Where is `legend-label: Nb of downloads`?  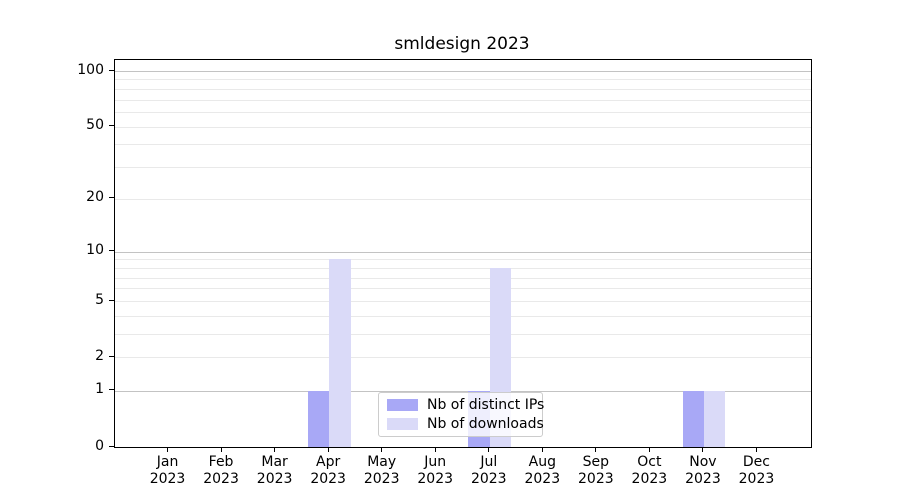 legend-label: Nb of downloads is located at coordinates (485, 423).